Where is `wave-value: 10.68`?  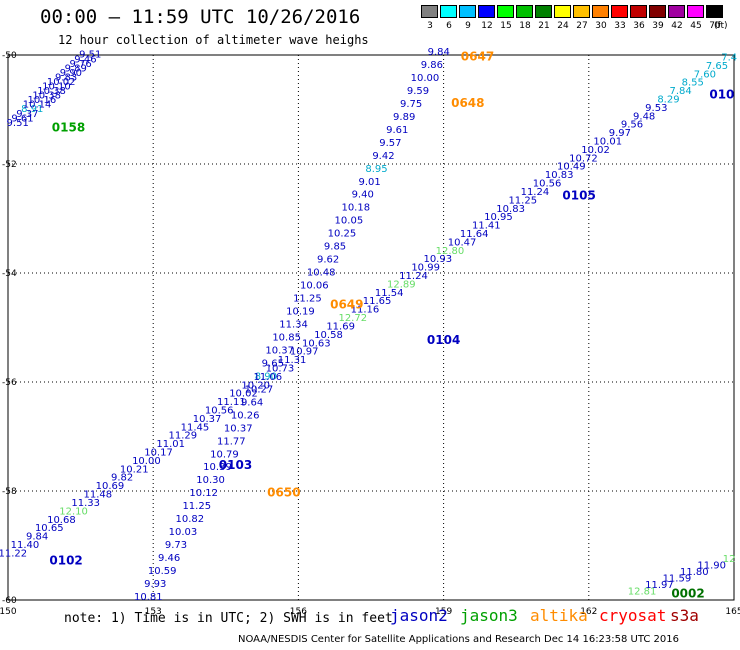
wave-value: 10.68 is located at coordinates (61, 520).